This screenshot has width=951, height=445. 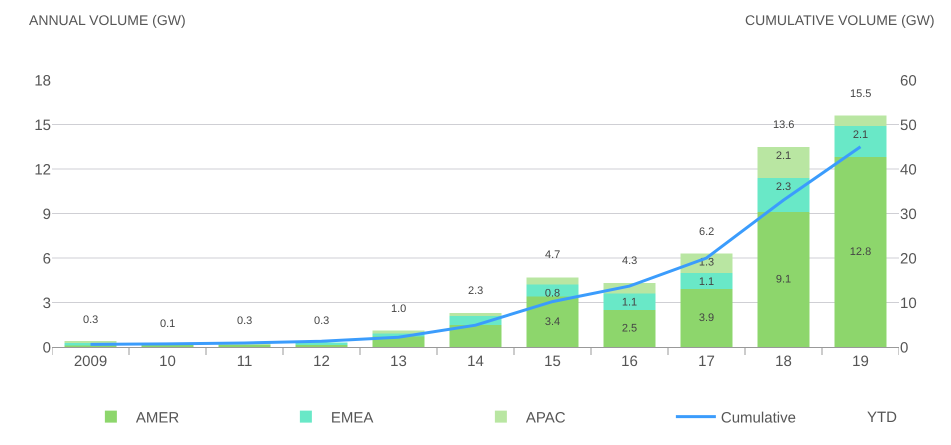 I want to click on y-tick-label: 15, so click(x=42, y=125).